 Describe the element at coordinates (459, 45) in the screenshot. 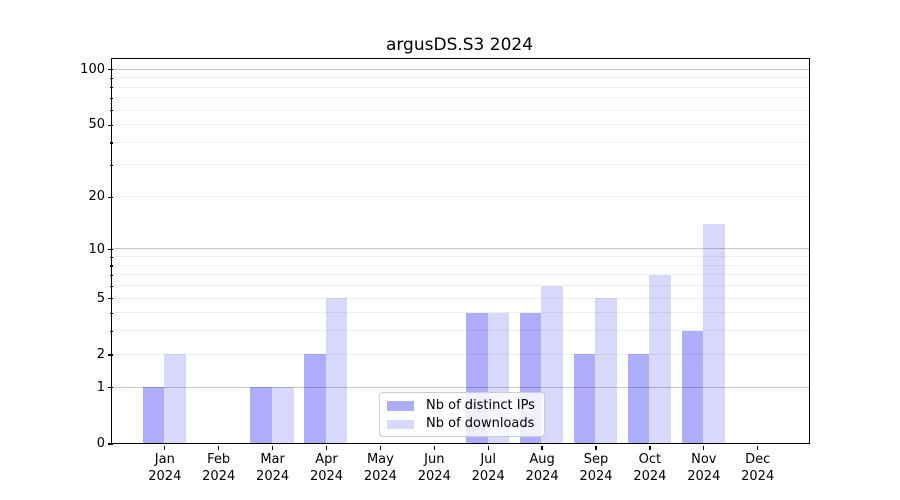

I see `chart-title: argusDS.S3 2024` at that location.